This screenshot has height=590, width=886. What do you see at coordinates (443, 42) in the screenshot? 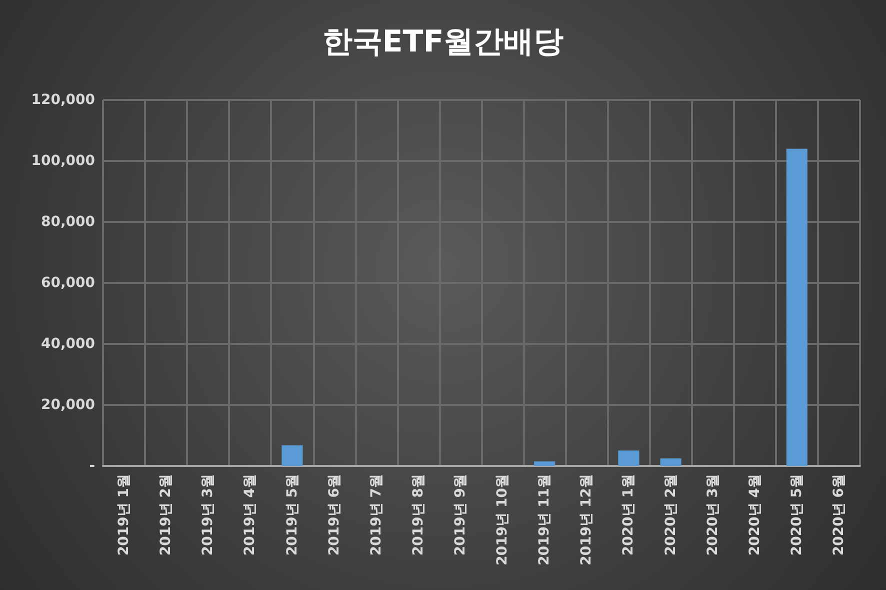
I see `chart-title: 한국ETF월간배당` at bounding box center [443, 42].